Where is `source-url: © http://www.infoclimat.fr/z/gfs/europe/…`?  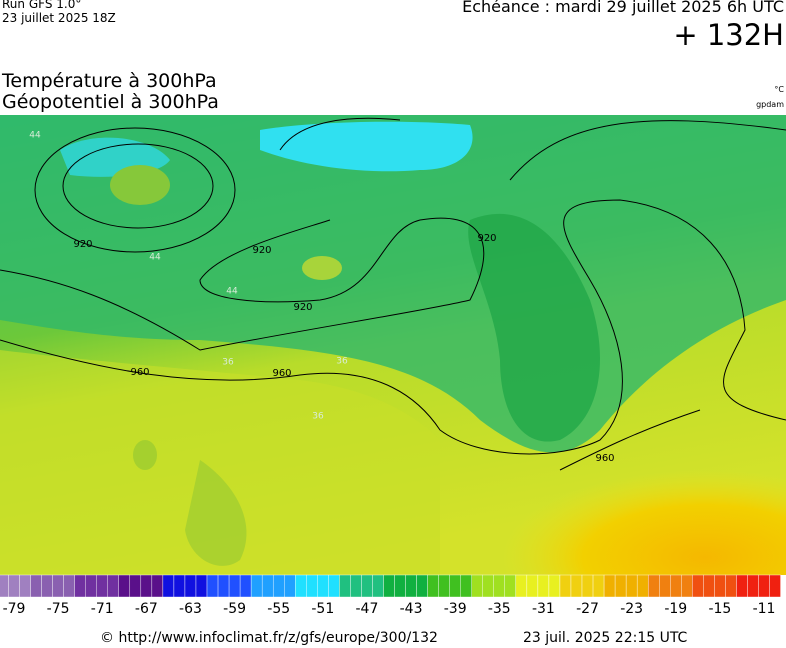
source-url: © http://www.infoclimat.fr/z/gfs/europe/… is located at coordinates (269, 638).